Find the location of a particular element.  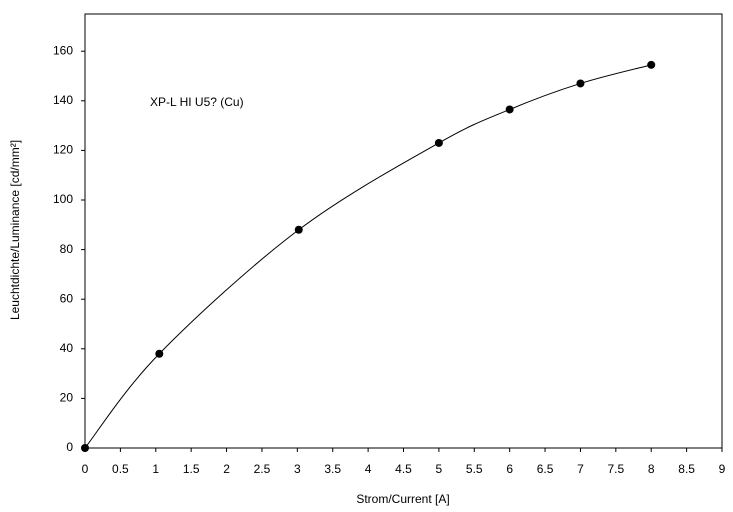

x-tick-label: 1.5 is located at coordinates (191, 469).